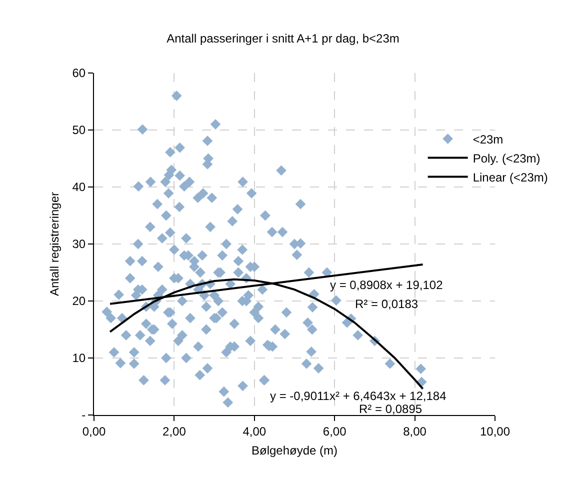 Image resolution: width=566 pixels, height=484 pixels. What do you see at coordinates (294, 450) in the screenshot?
I see `x-axis-title: Bølgehøyde (m)` at bounding box center [294, 450].